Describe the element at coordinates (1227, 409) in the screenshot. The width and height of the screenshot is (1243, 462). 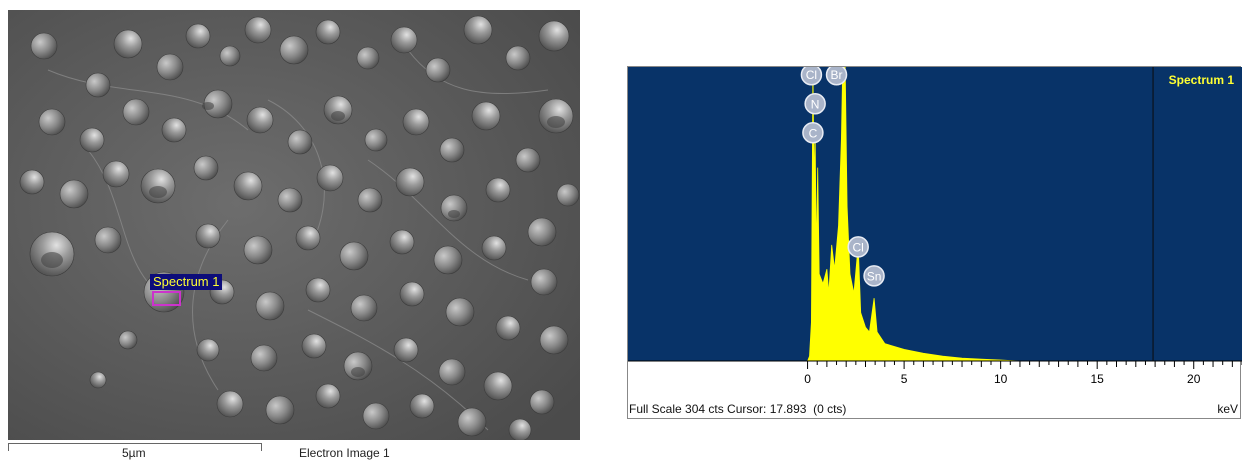
I see `energy-unit-label: keV` at that location.